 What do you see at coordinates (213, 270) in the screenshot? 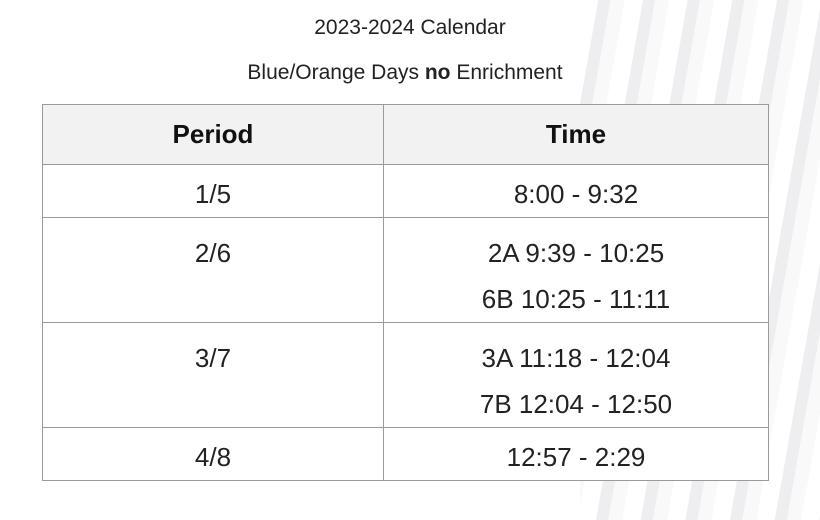
I see `period-cell: 2/6` at bounding box center [213, 270].